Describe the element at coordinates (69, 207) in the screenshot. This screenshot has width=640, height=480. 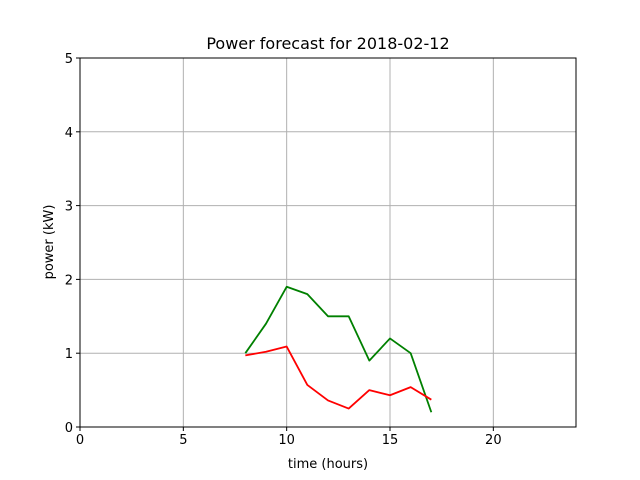
I see `y-tick-label: 3` at that location.